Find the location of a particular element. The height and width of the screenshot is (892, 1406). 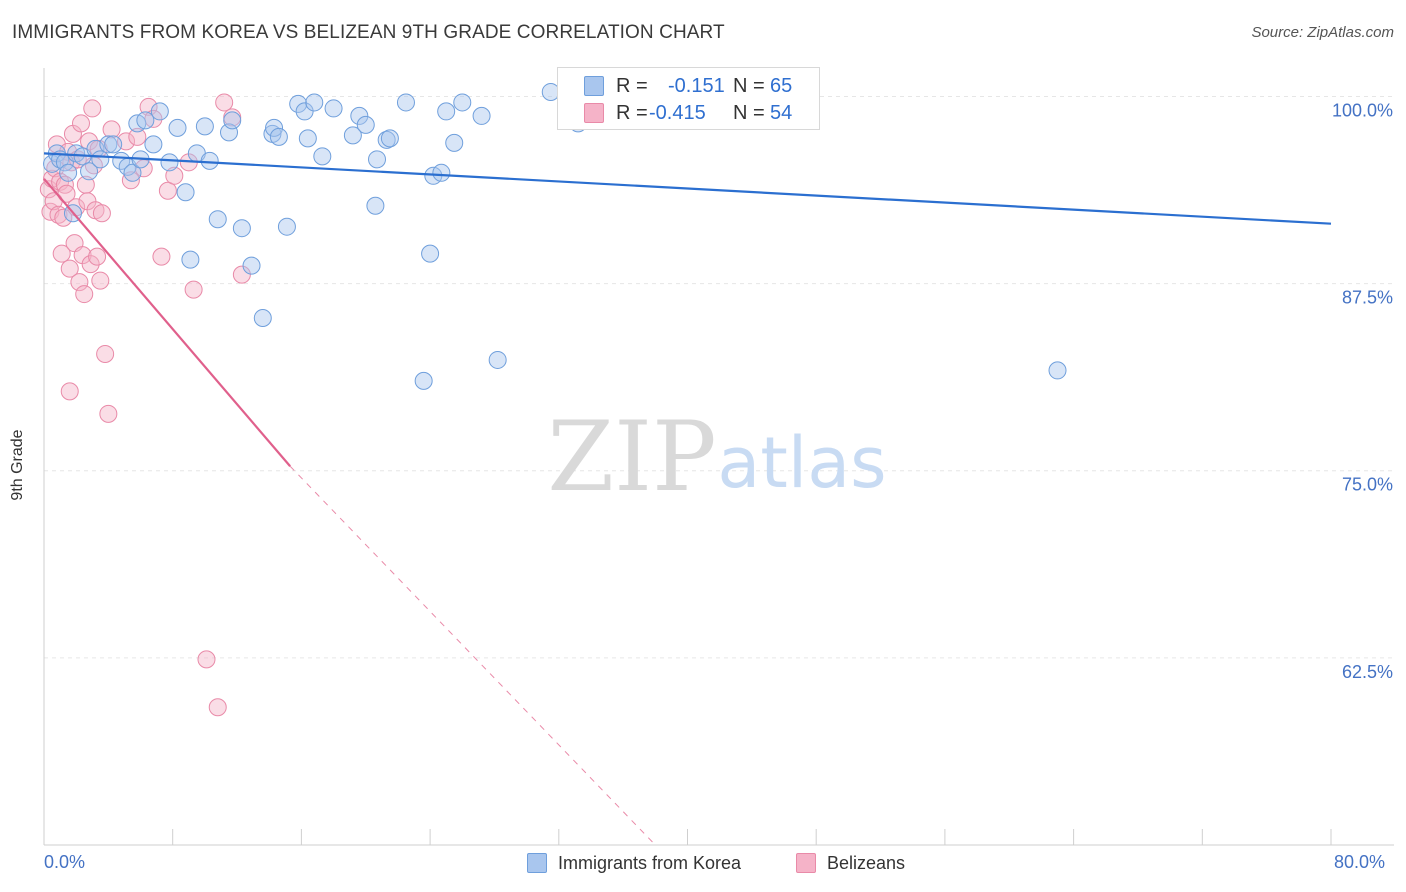

legend-swatch-belizeans is located at coordinates (594, 113).